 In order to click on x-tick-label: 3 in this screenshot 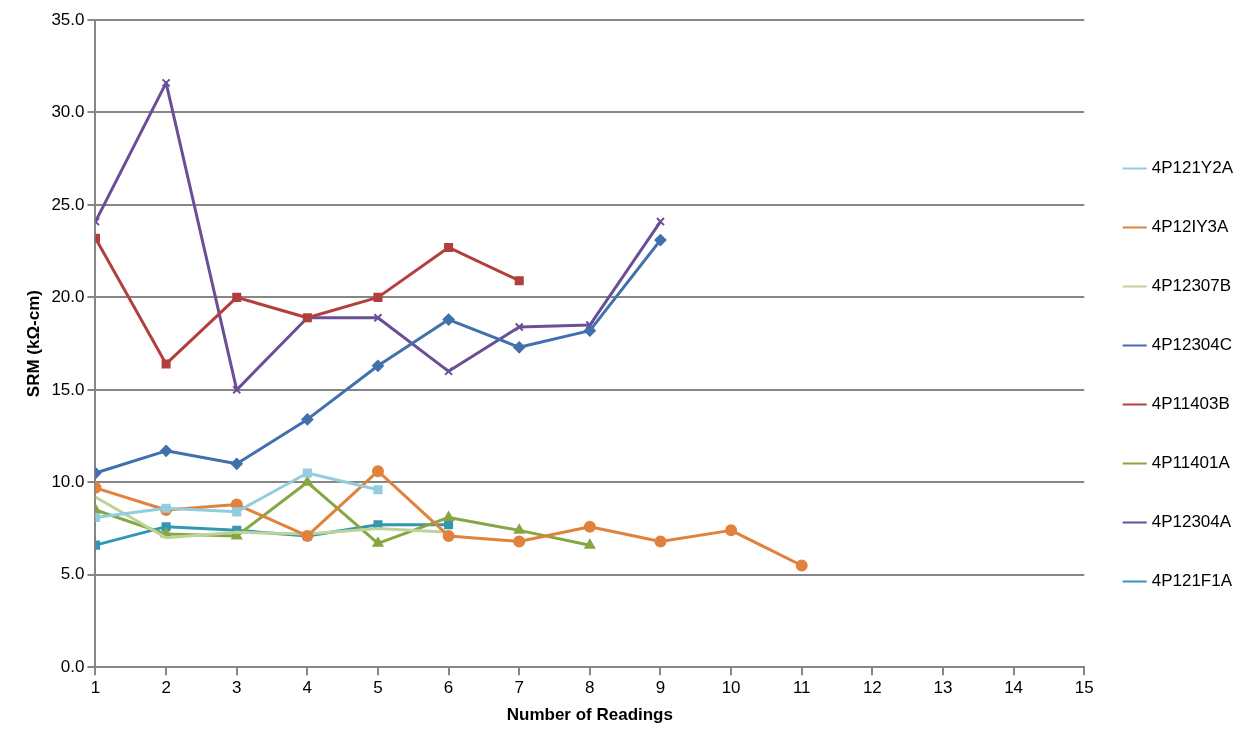, I will do `click(237, 688)`.